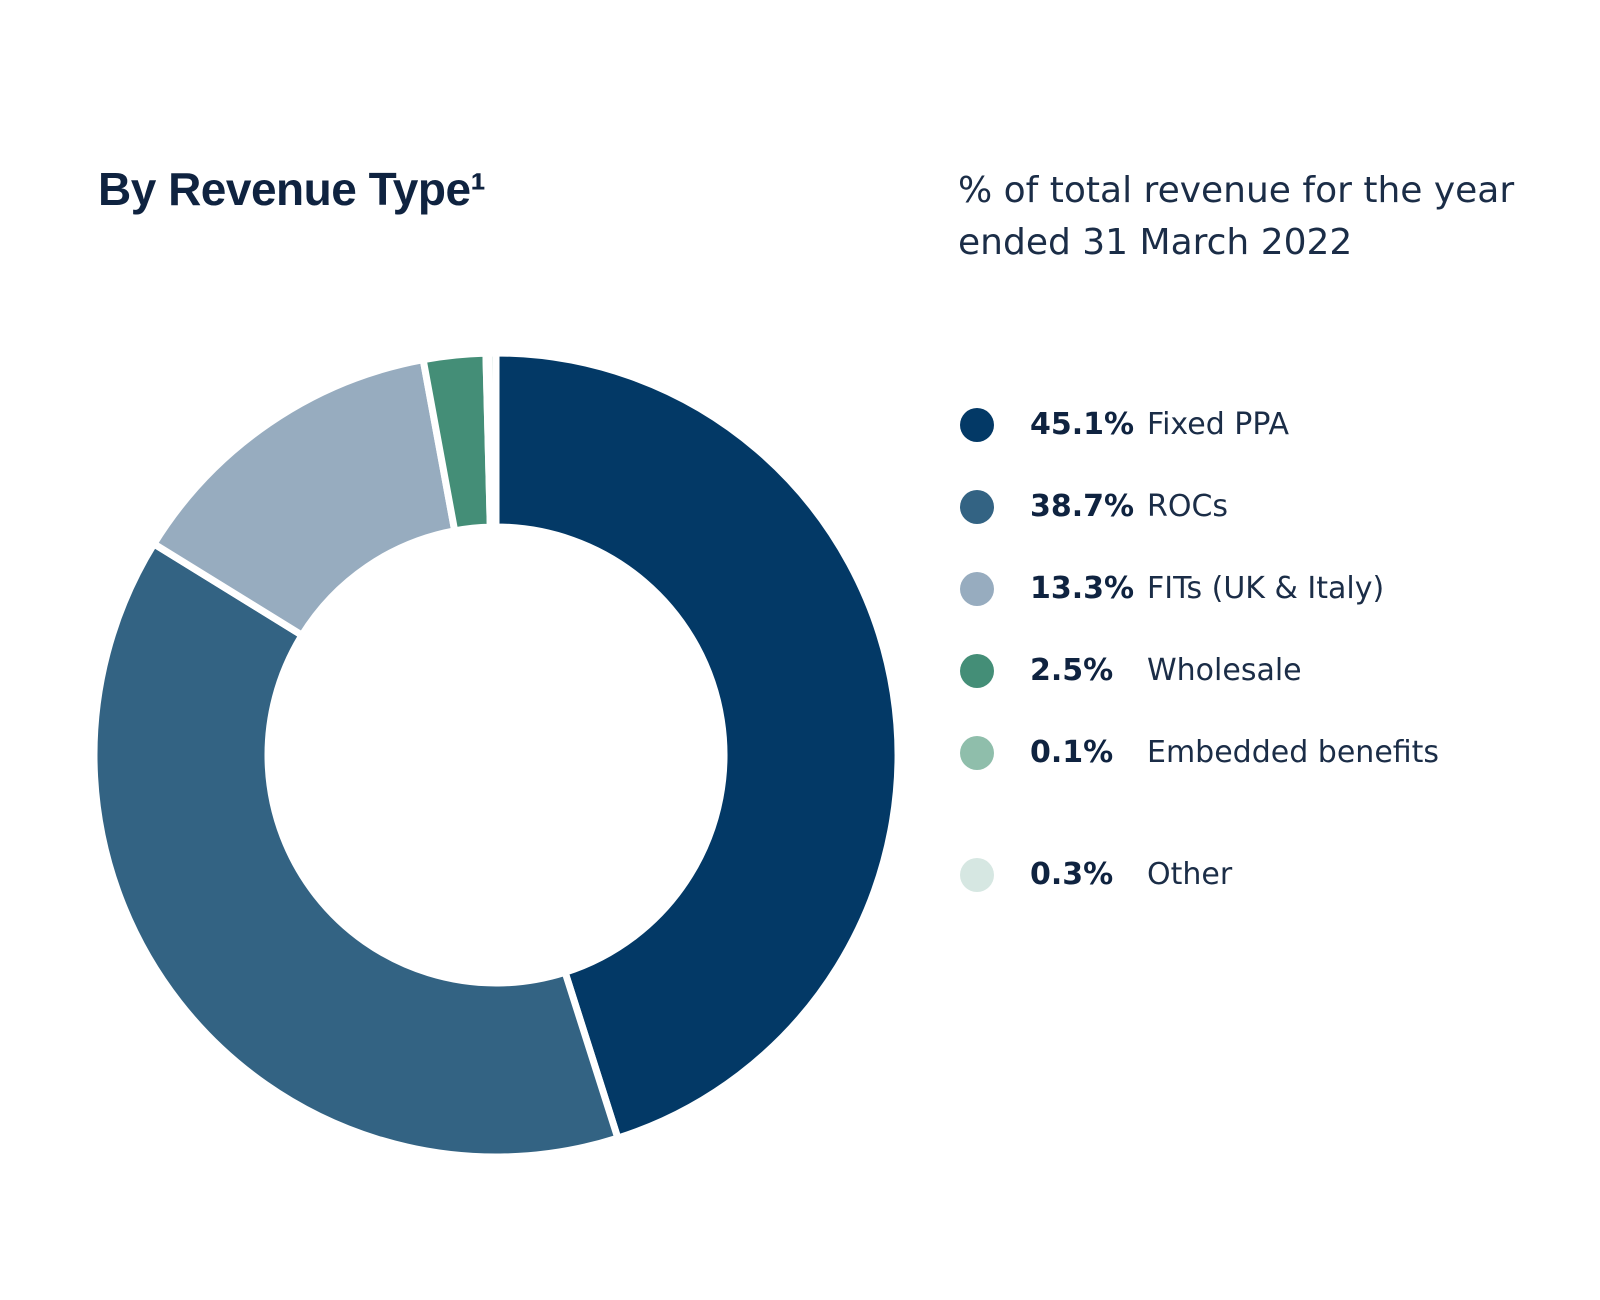 The image size is (1600, 1300). What do you see at coordinates (1082, 506) in the screenshot?
I see `legend-percent-rocs: 38.7%` at bounding box center [1082, 506].